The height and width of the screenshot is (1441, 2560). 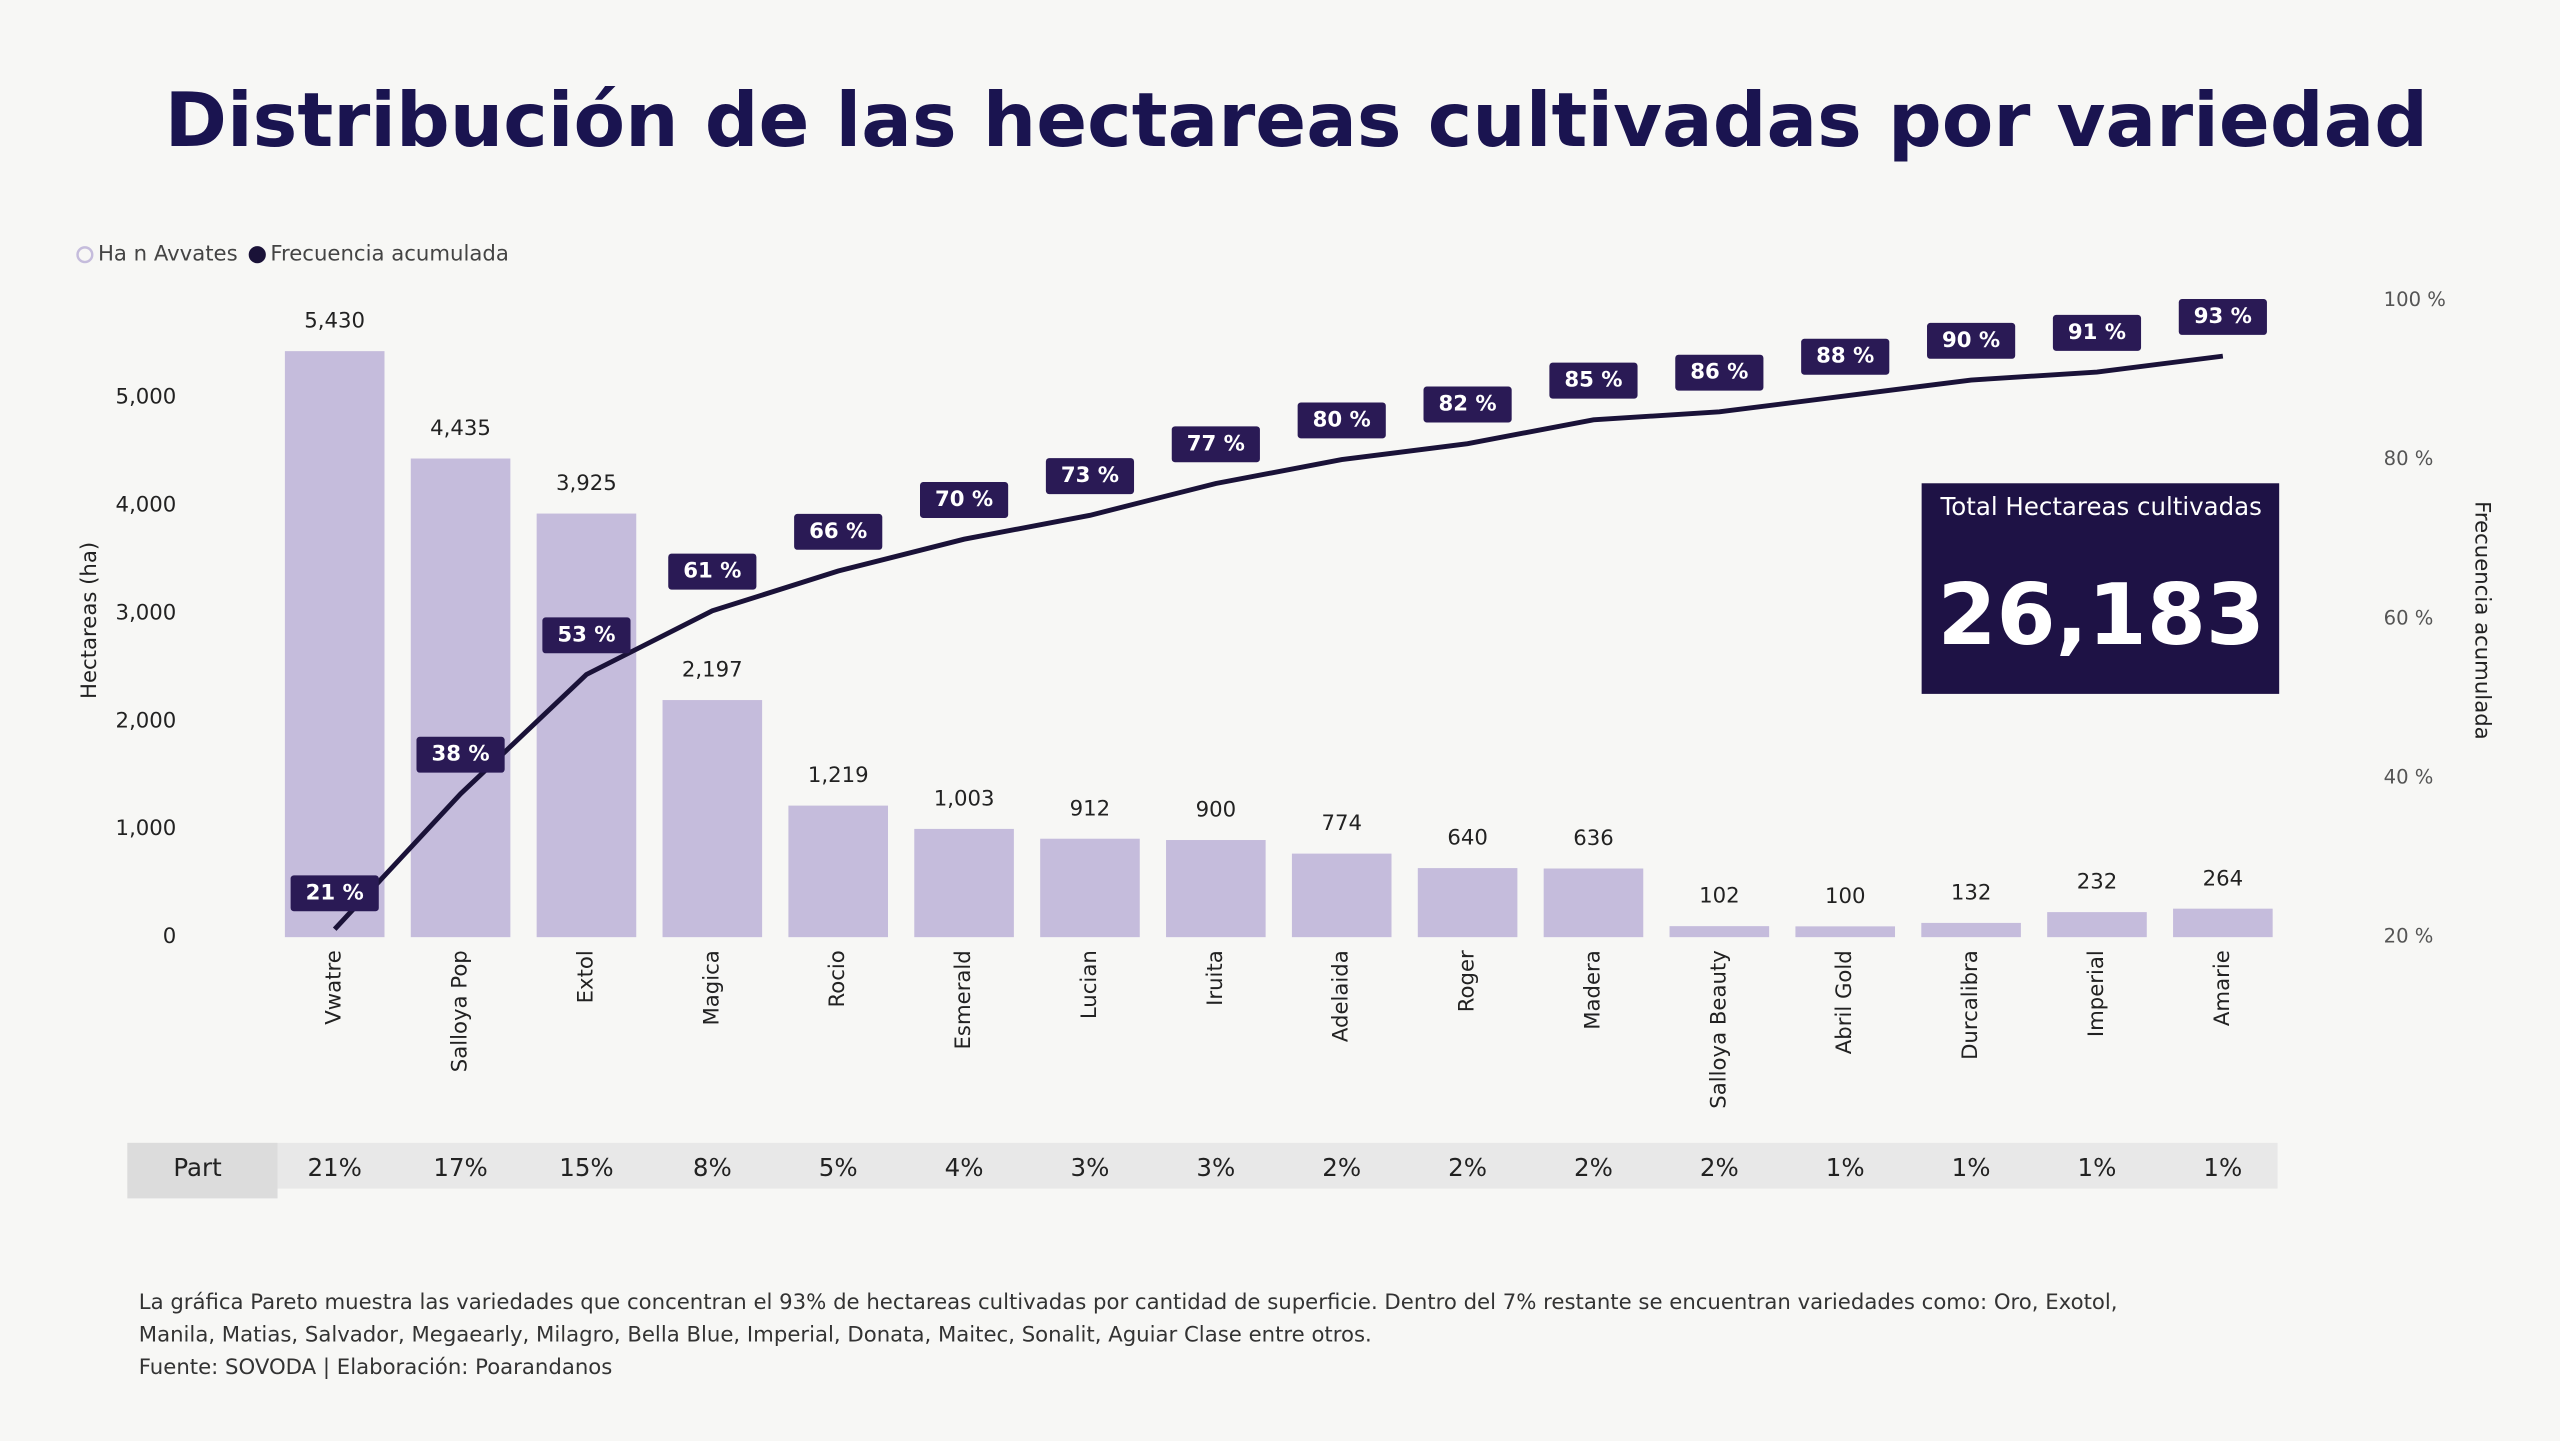 I want to click on share-table-cell: 4%, so click(x=964, y=1167).